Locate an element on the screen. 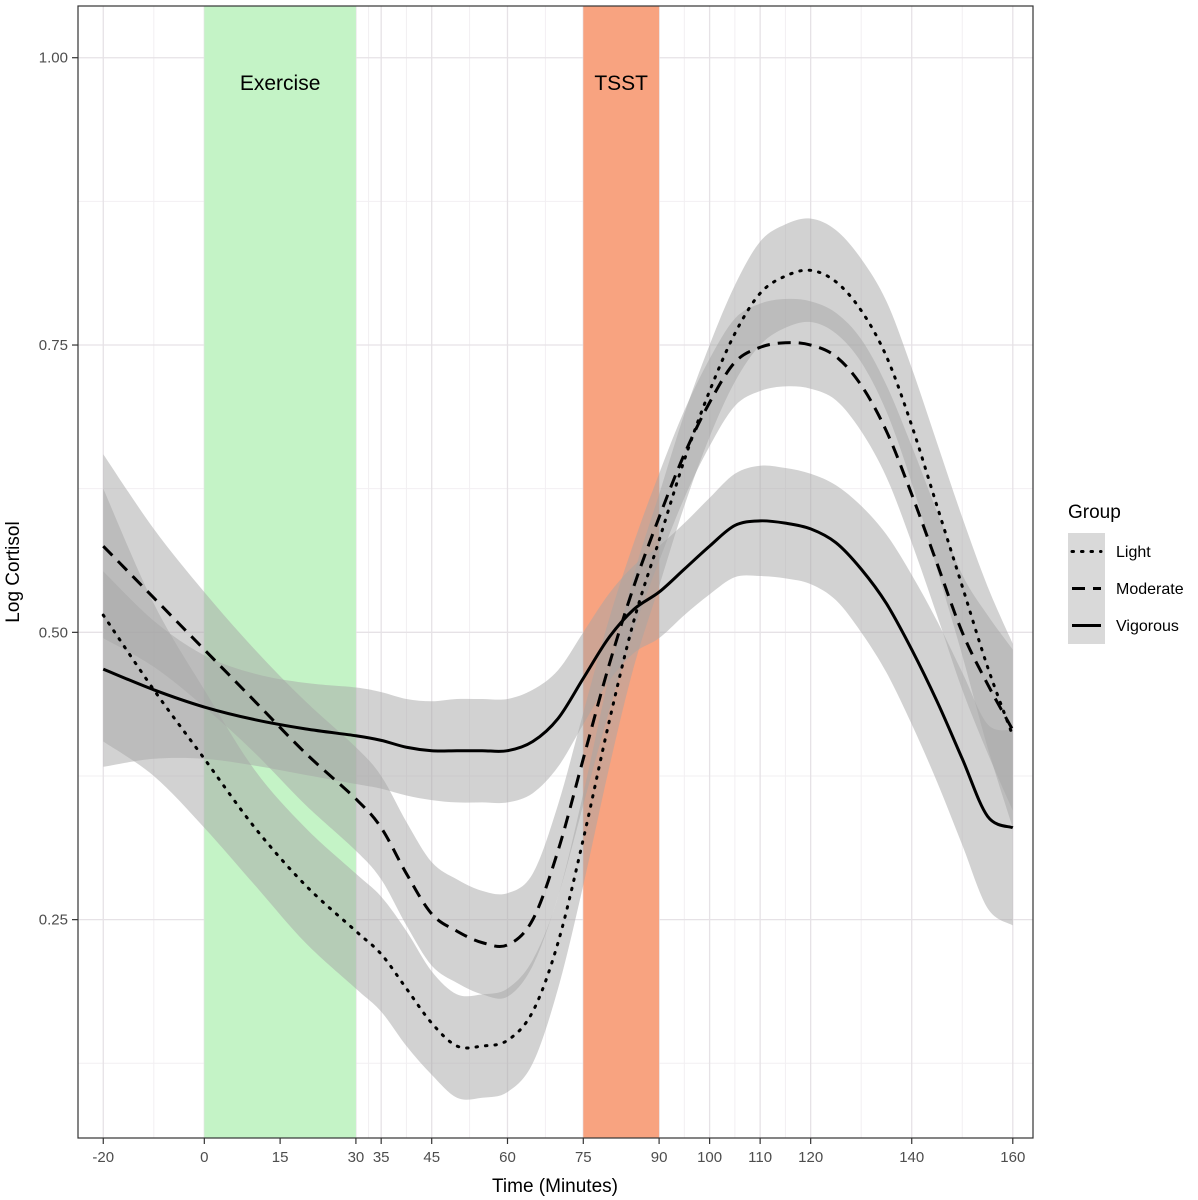 The image size is (1198, 1200). y-tick-label: 0.50 is located at coordinates (53, 632).